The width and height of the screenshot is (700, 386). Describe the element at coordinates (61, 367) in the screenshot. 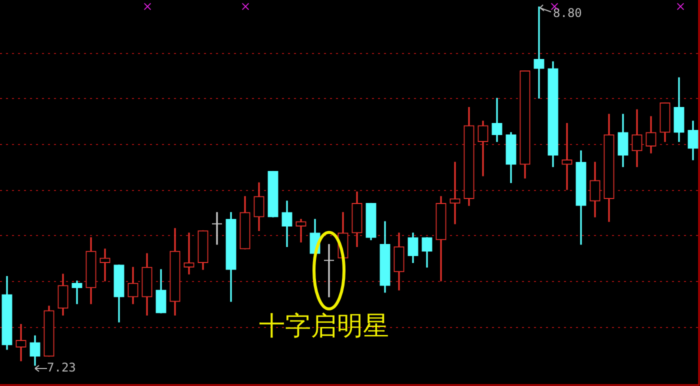

I see `annotation: 7.23` at that location.